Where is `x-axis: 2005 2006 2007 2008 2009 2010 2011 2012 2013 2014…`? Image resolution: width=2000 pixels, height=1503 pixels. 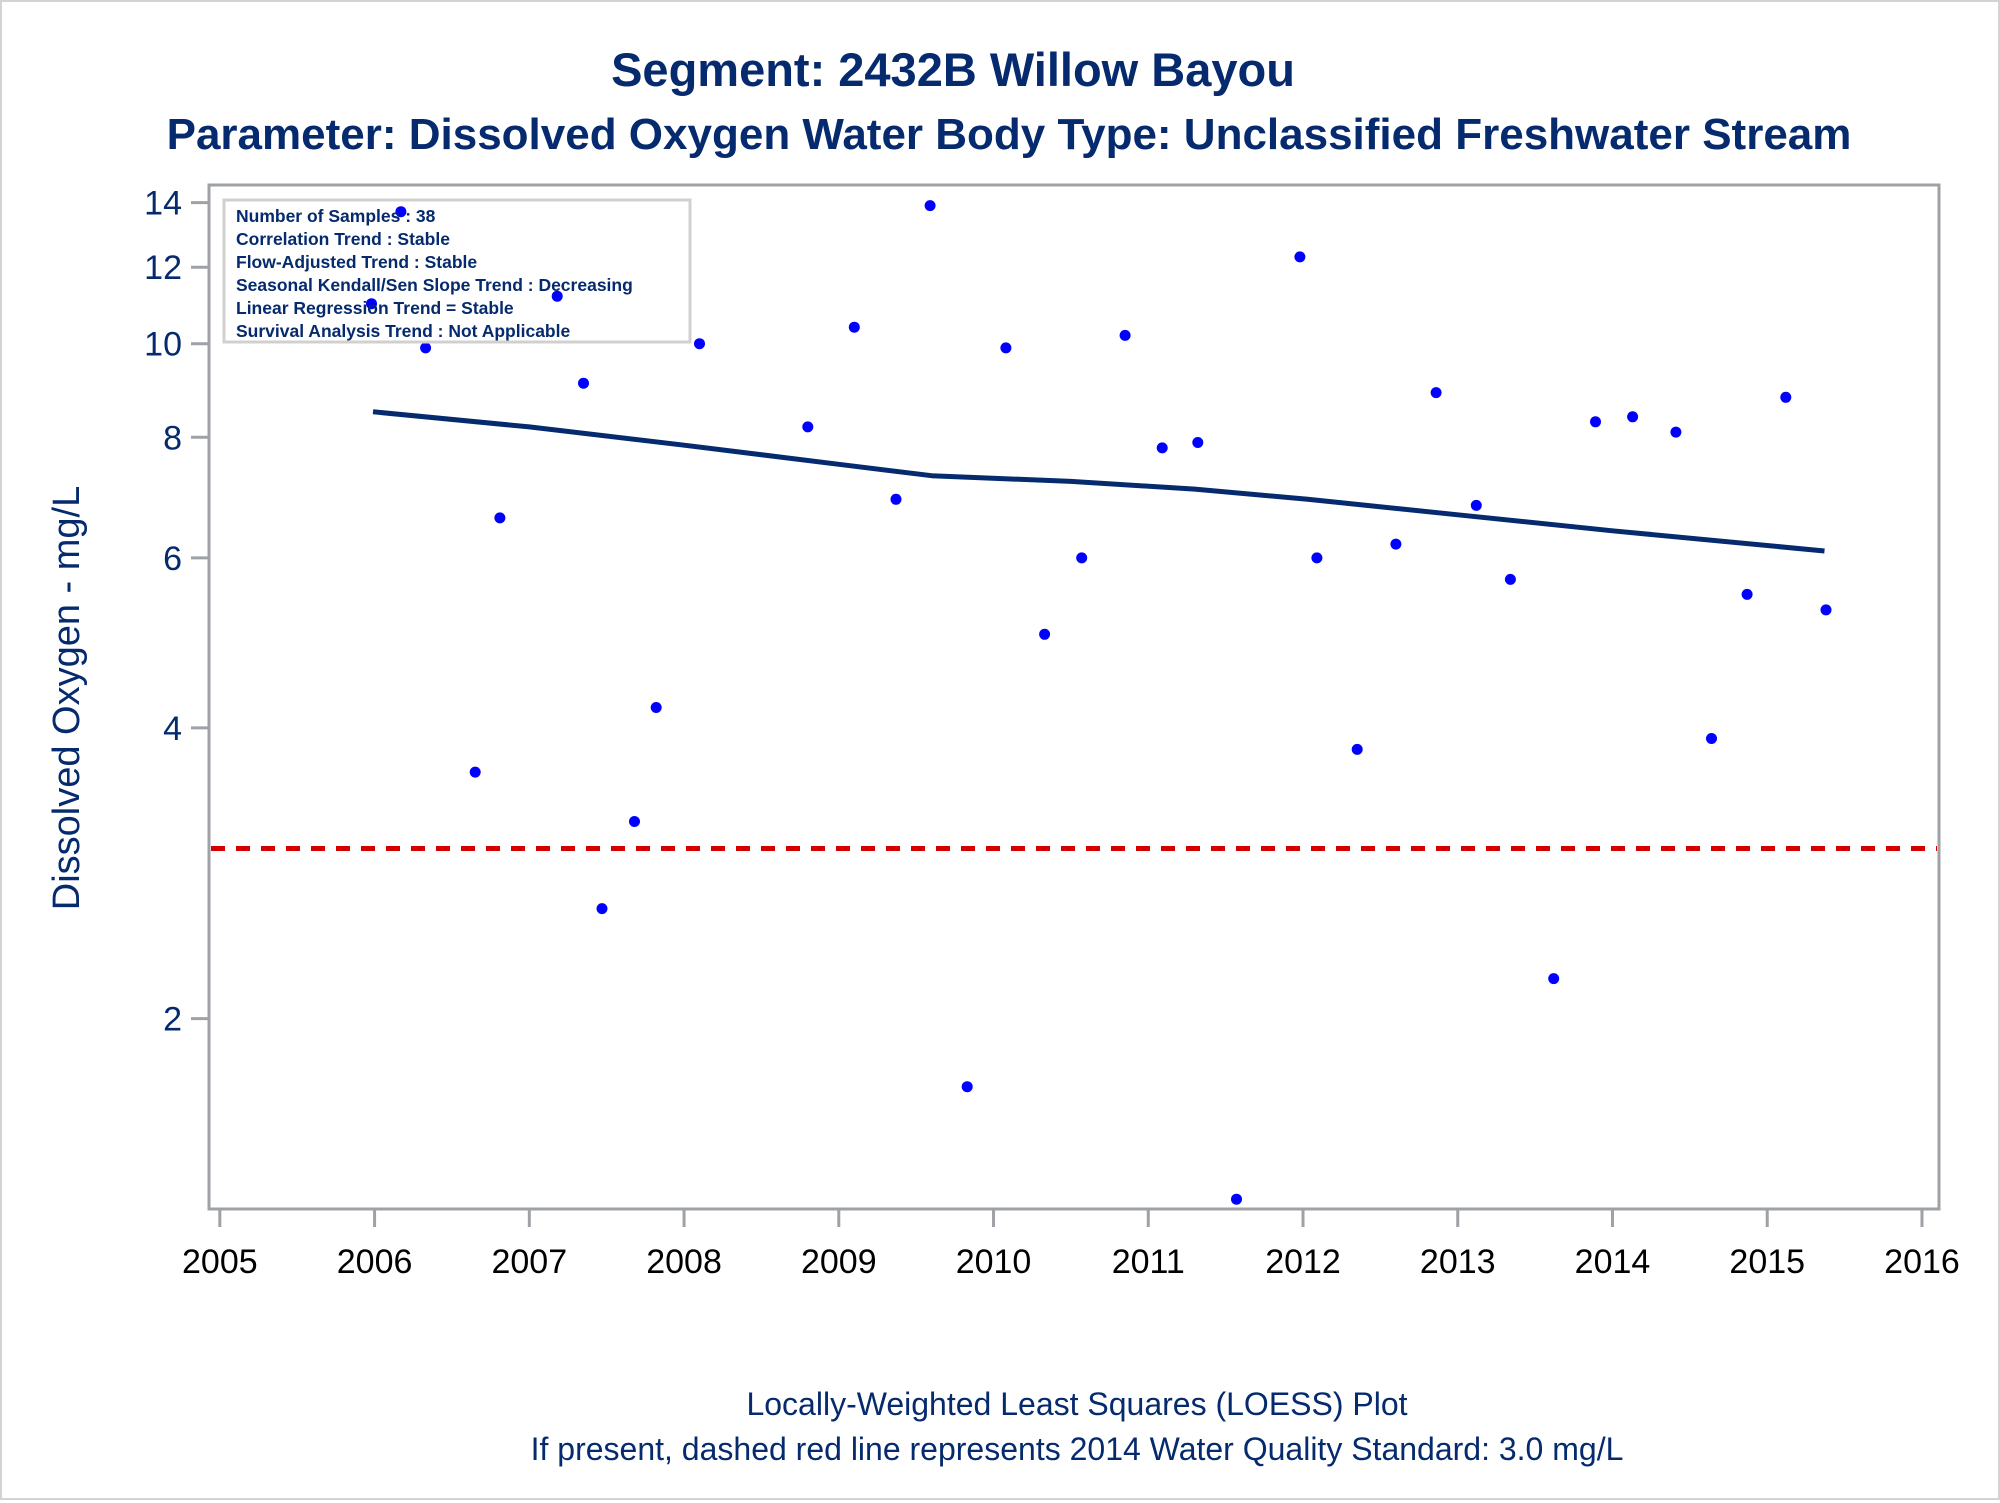 x-axis: 2005 2006 2007 2008 2009 2010 2011 2012 2013 2014… is located at coordinates (1071, 1245).